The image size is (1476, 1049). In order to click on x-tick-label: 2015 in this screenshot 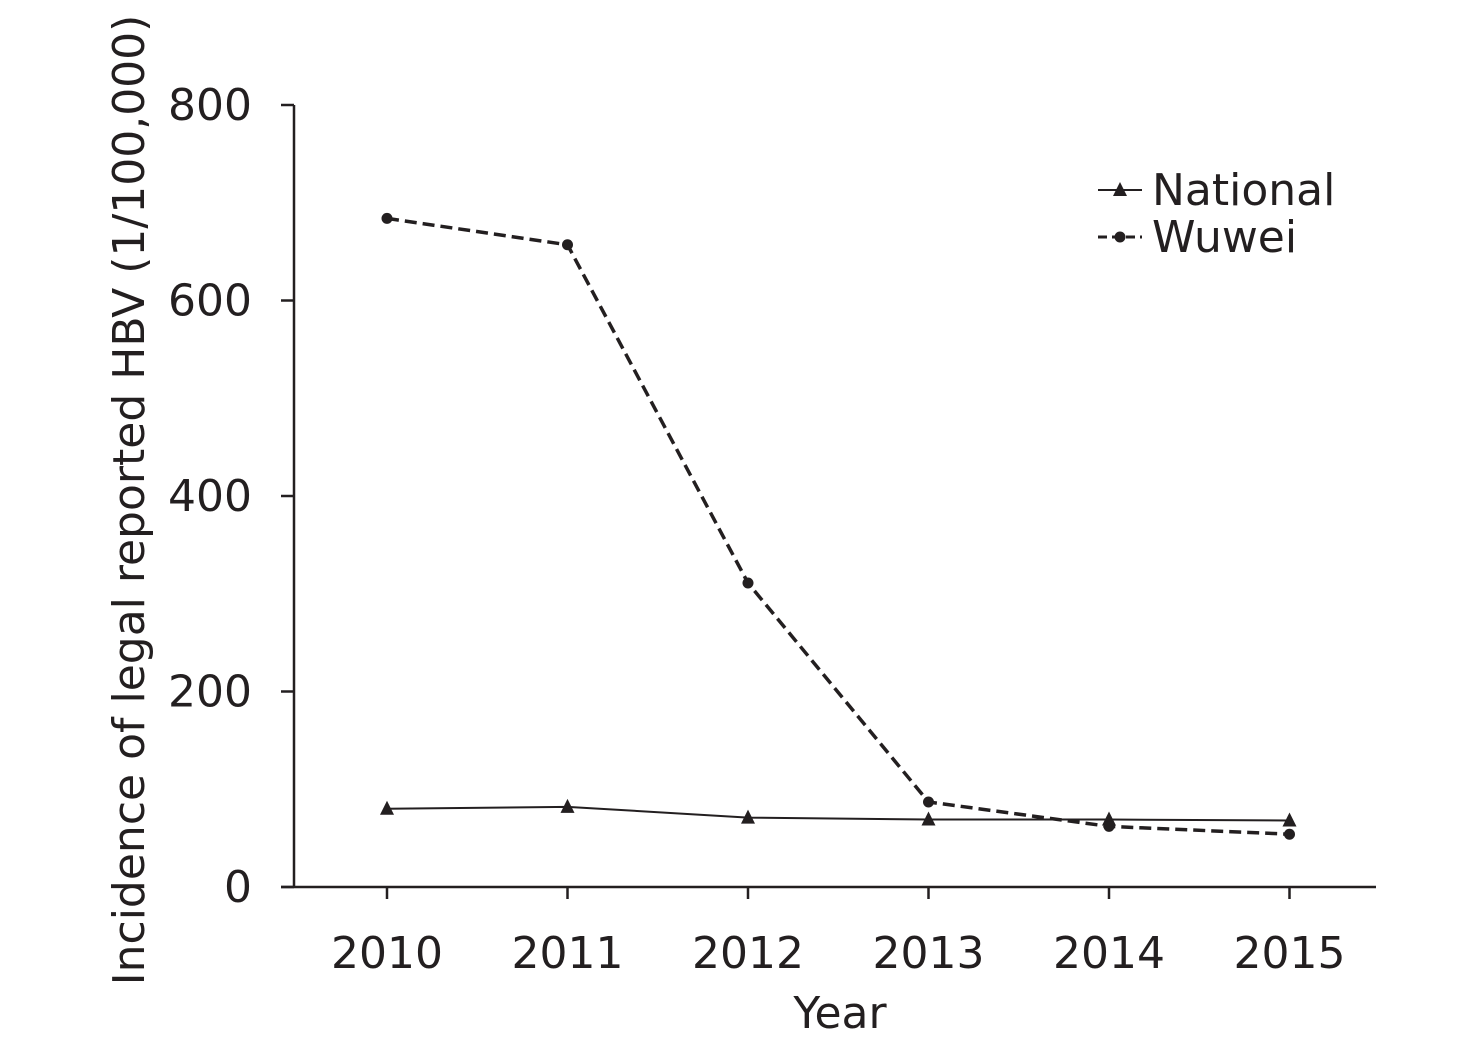, I will do `click(1290, 953)`.